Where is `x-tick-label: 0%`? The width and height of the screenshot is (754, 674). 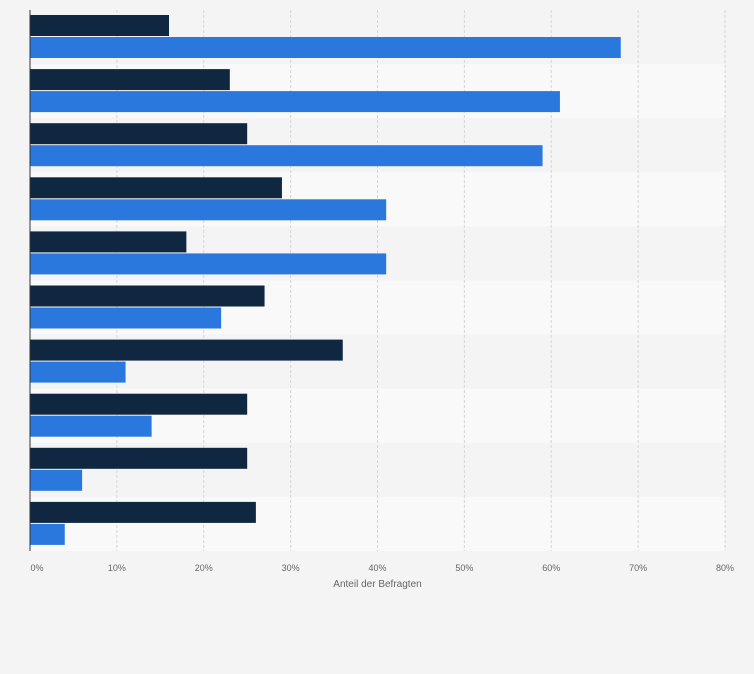 x-tick-label: 0% is located at coordinates (36, 568).